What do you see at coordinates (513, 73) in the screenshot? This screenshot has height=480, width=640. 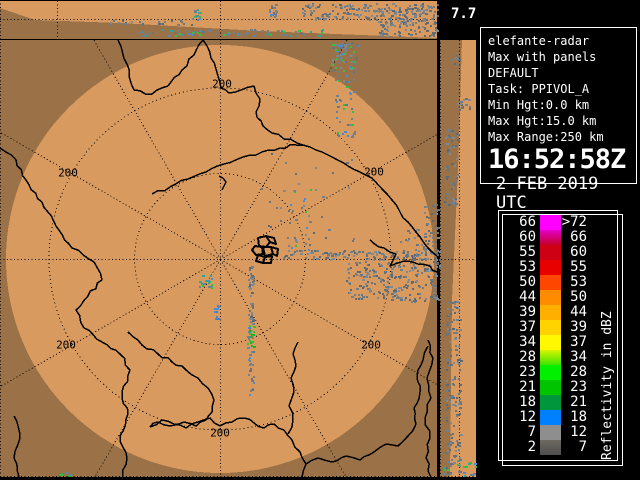 I see `setup-name: DEFAULT` at bounding box center [513, 73].